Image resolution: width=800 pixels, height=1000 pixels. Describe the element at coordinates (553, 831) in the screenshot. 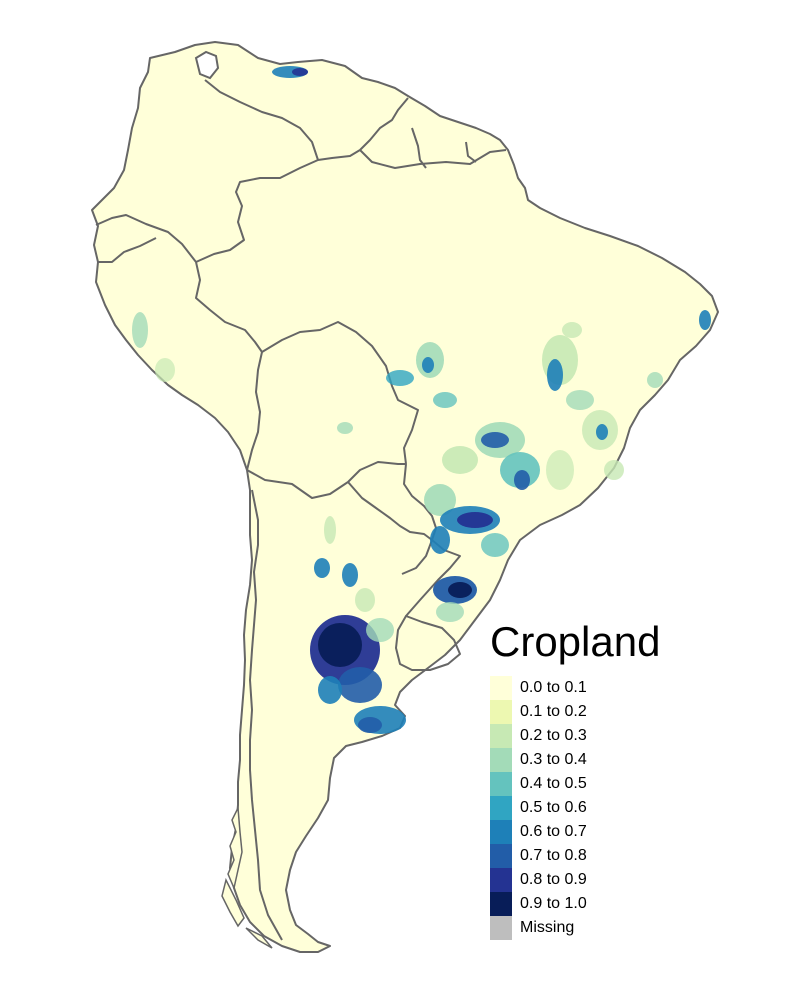

I see `legend-label: 0.6 to 0.7` at that location.